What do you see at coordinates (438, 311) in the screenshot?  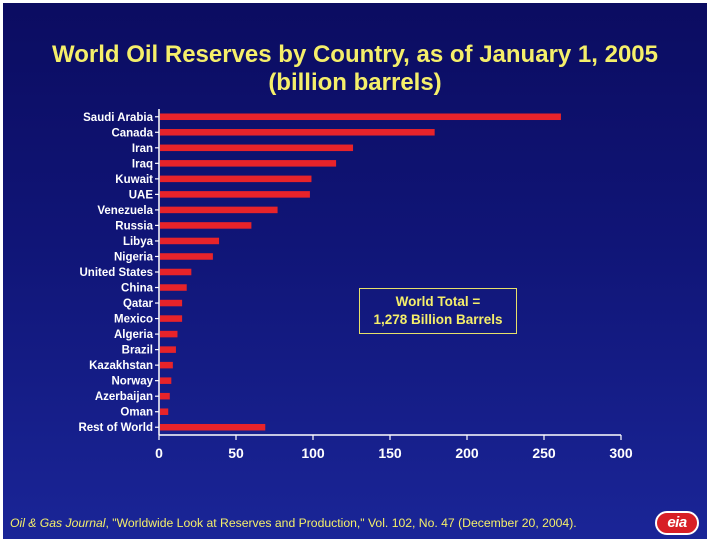 I see `world-total-box: World Total = 1,278 Billion Barrels` at bounding box center [438, 311].